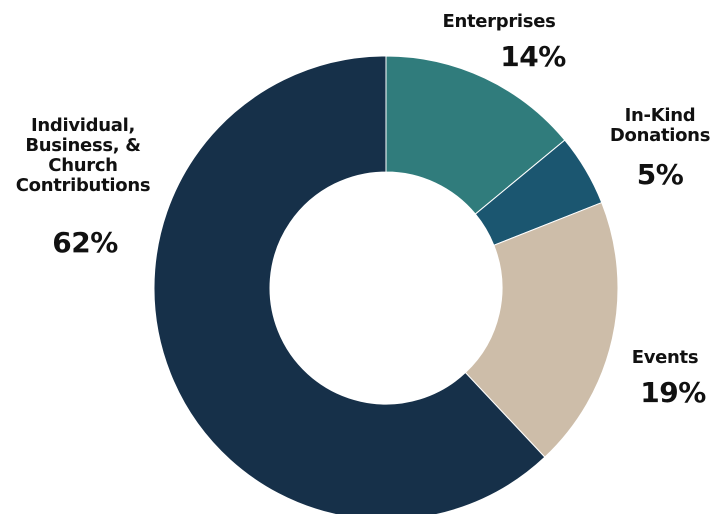 The height and width of the screenshot is (514, 720). I want to click on slice-percent-enterprises: 14%, so click(533, 56).